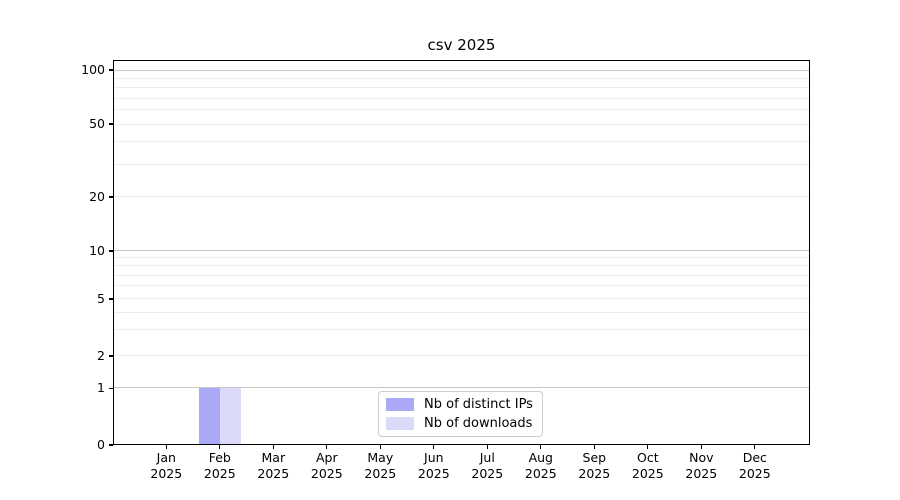 Image resolution: width=900 pixels, height=500 pixels. Describe the element at coordinates (93, 69) in the screenshot. I see `y-tick-label-100: 100` at that location.